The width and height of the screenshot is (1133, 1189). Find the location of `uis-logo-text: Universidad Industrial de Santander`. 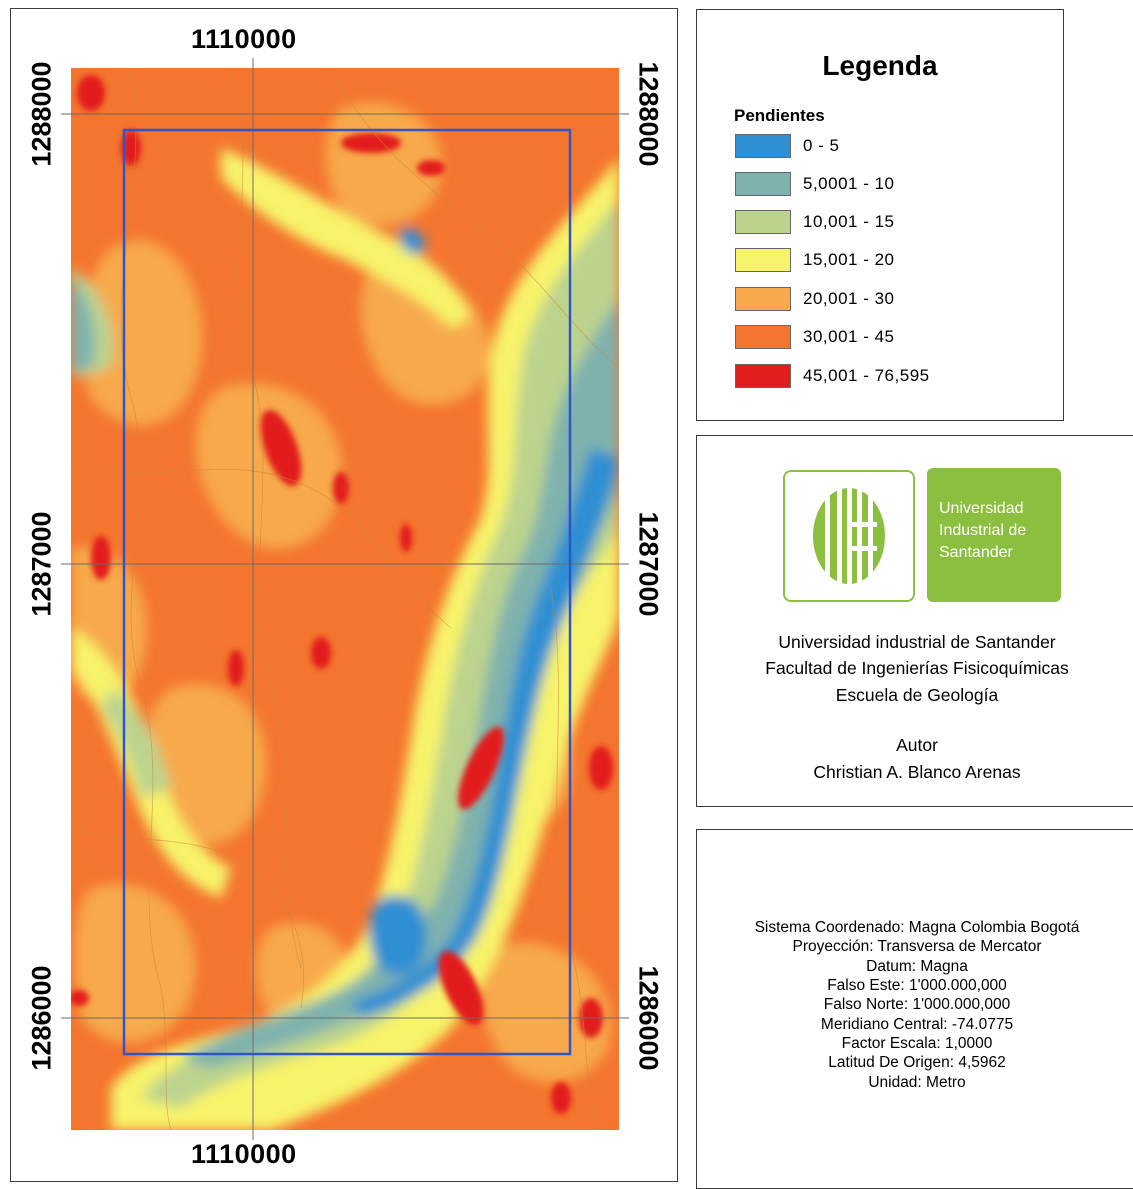

uis-logo-text: Universidad Industrial de Santander is located at coordinates (999, 531).